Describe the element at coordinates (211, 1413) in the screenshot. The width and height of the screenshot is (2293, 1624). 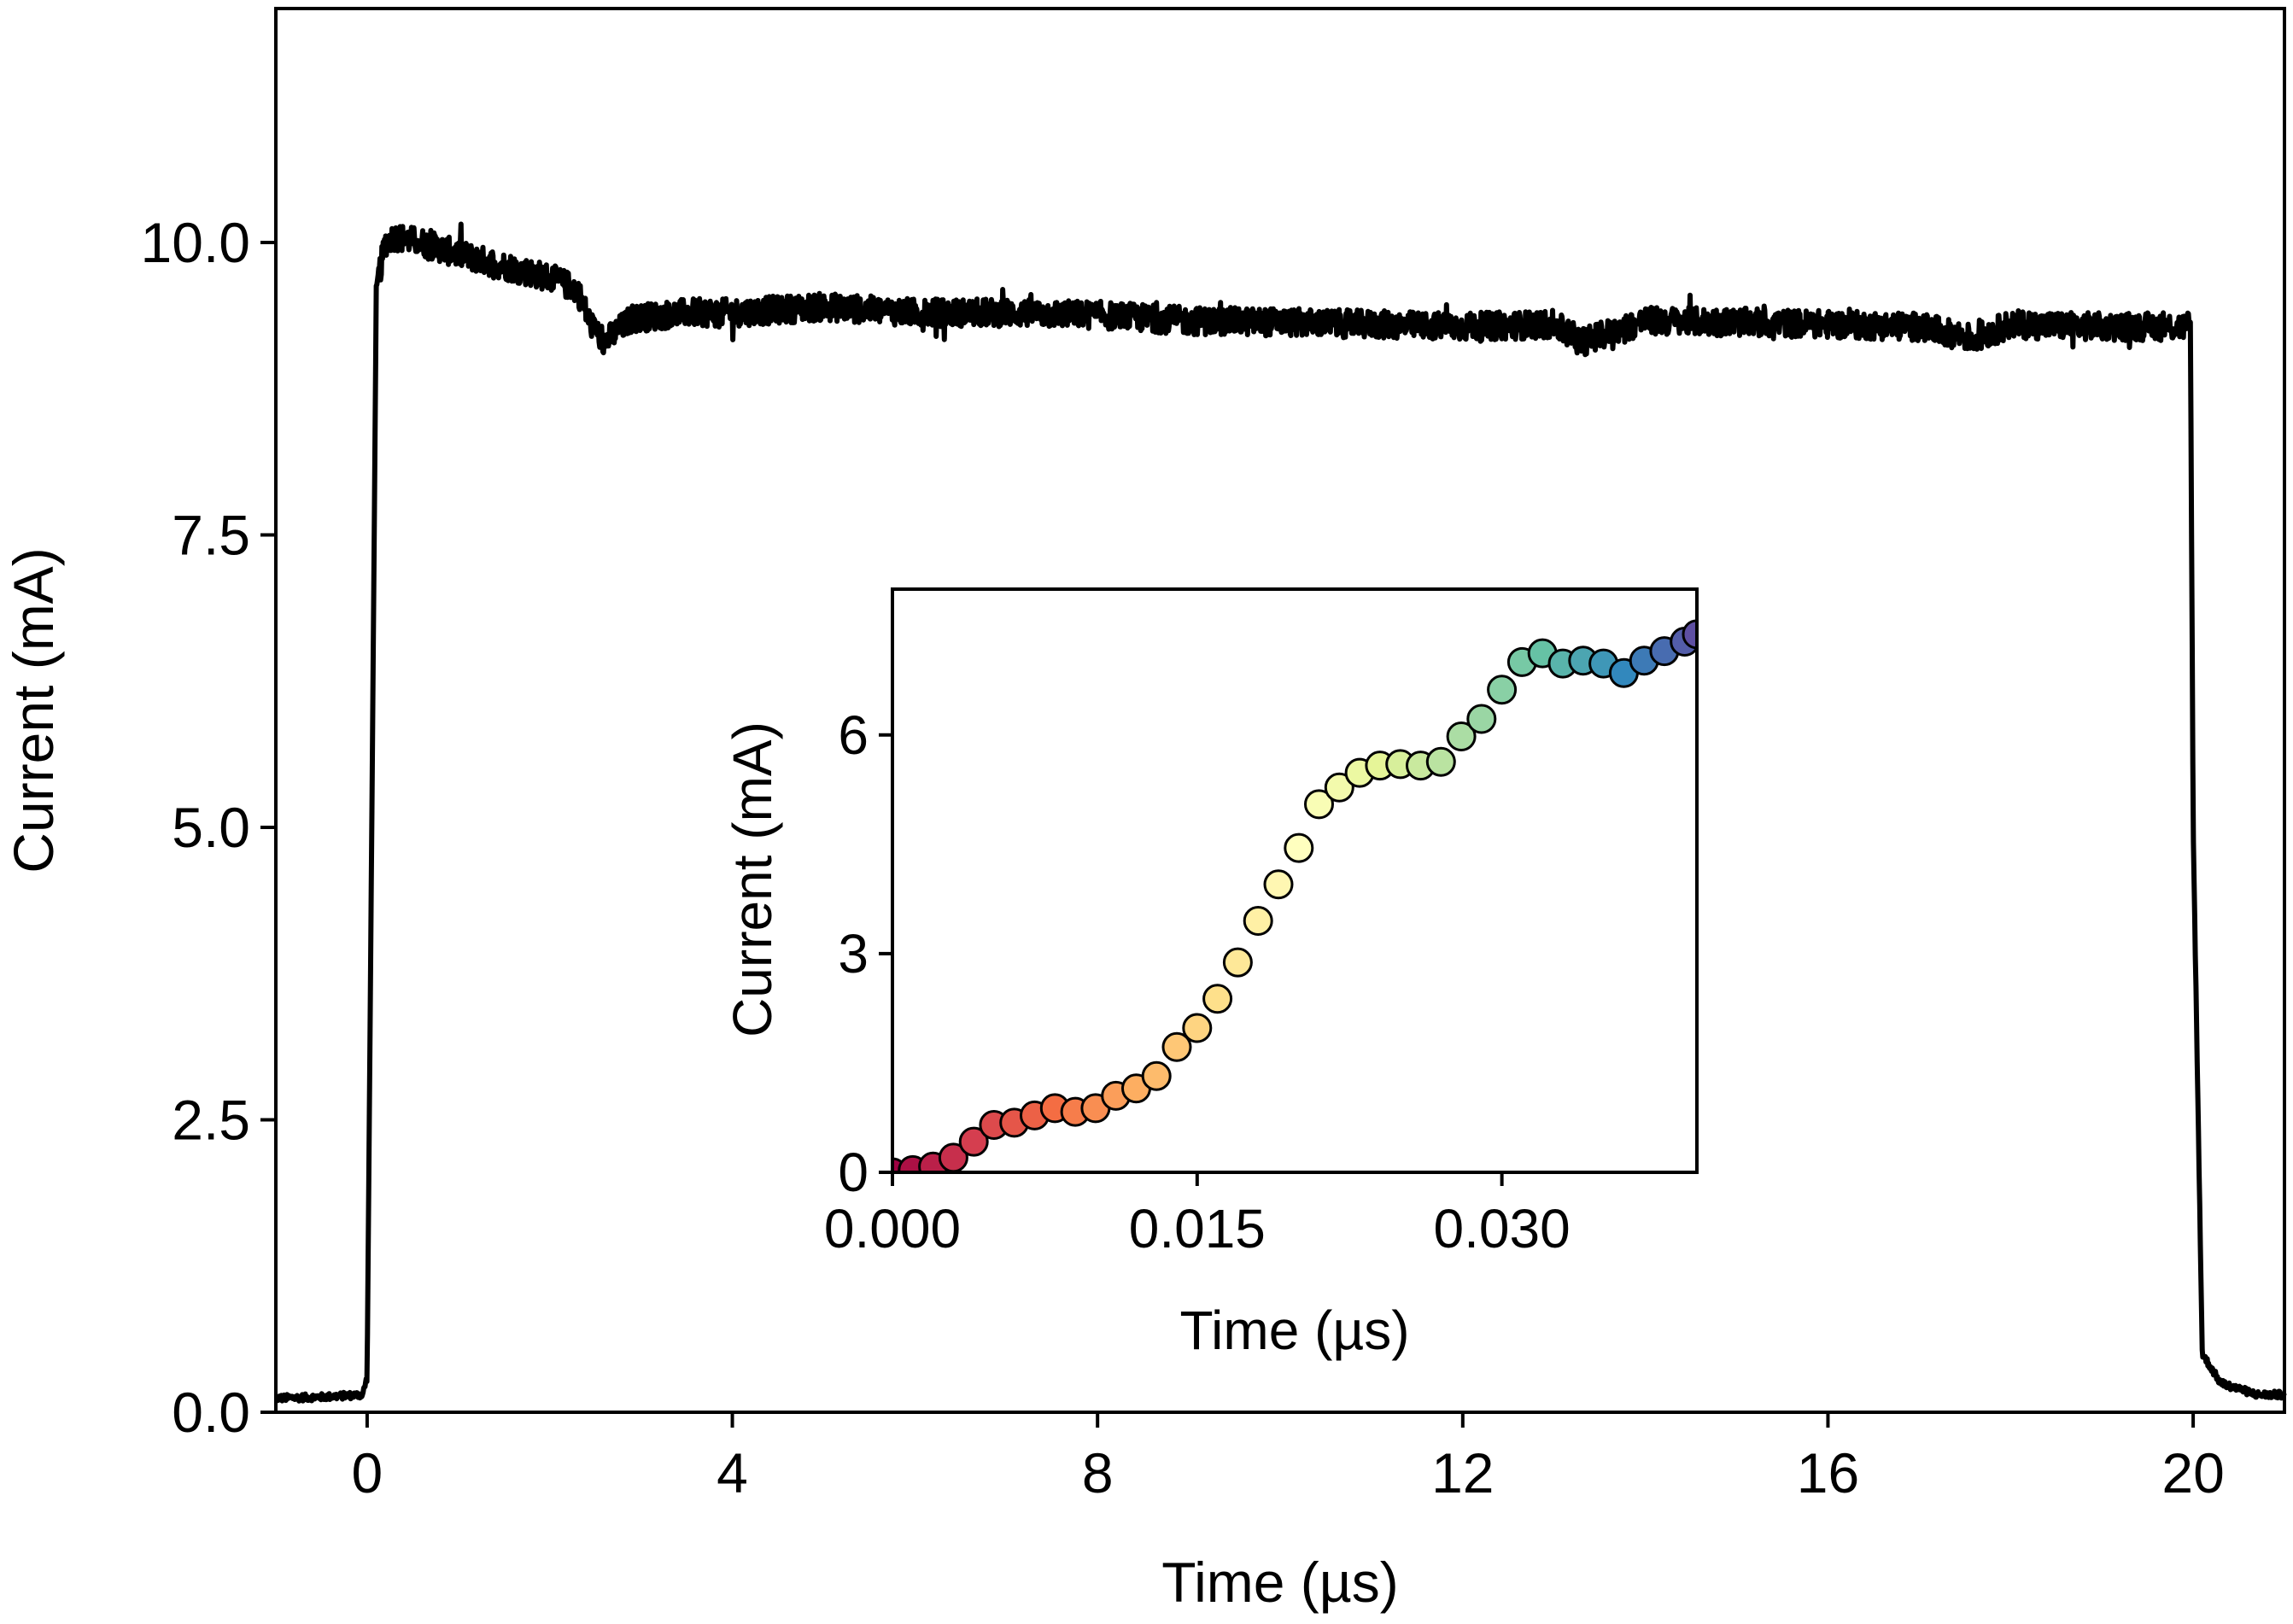
I see `main-y-tick-label: 0.0` at that location.